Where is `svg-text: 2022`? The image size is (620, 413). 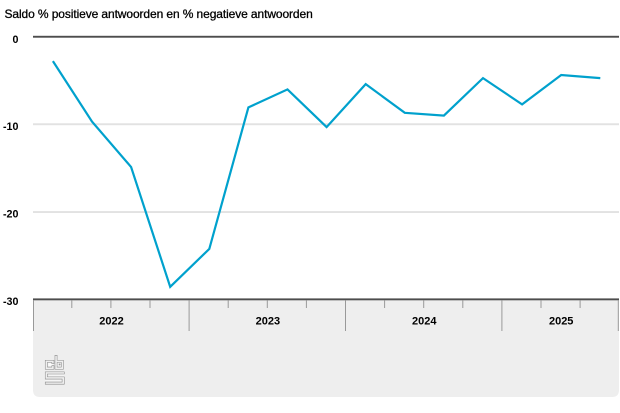 svg-text: 2022 is located at coordinates (111, 321).